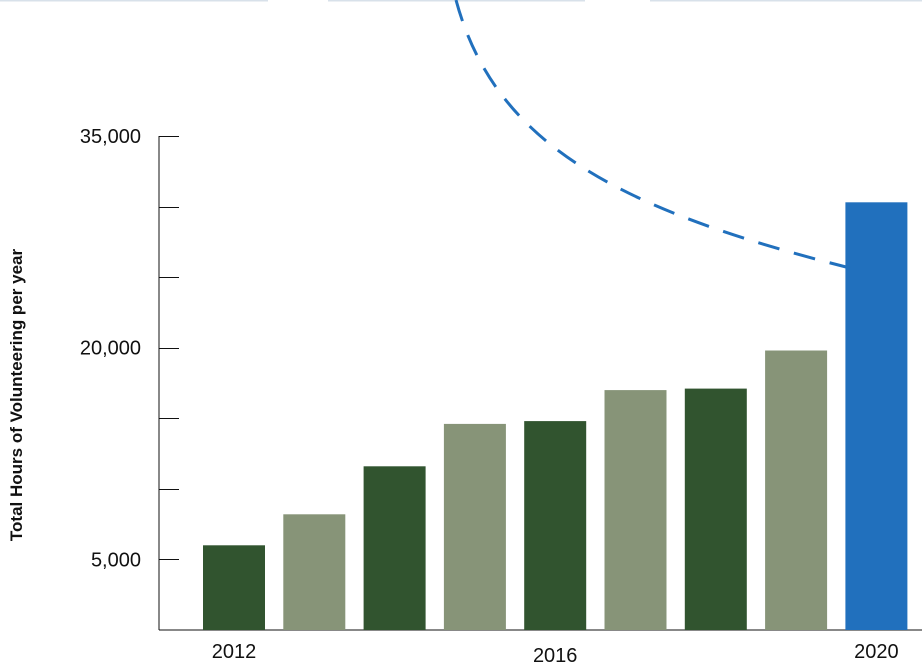  I want to click on bar-2013, so click(314, 572).